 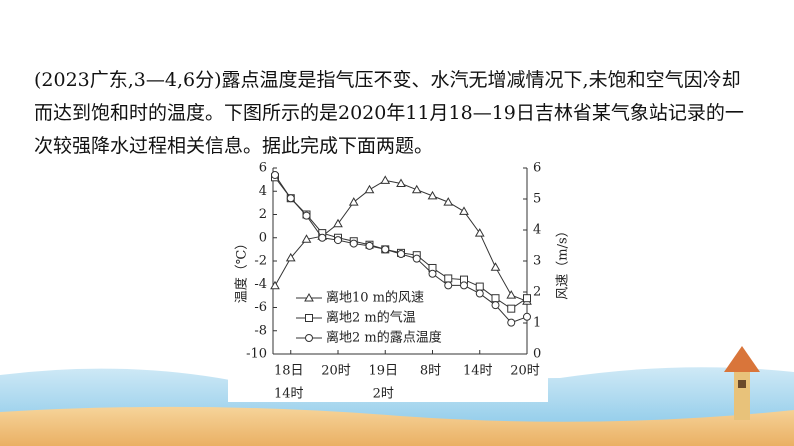 I want to click on x-tick-label: 18日, so click(x=289, y=371).